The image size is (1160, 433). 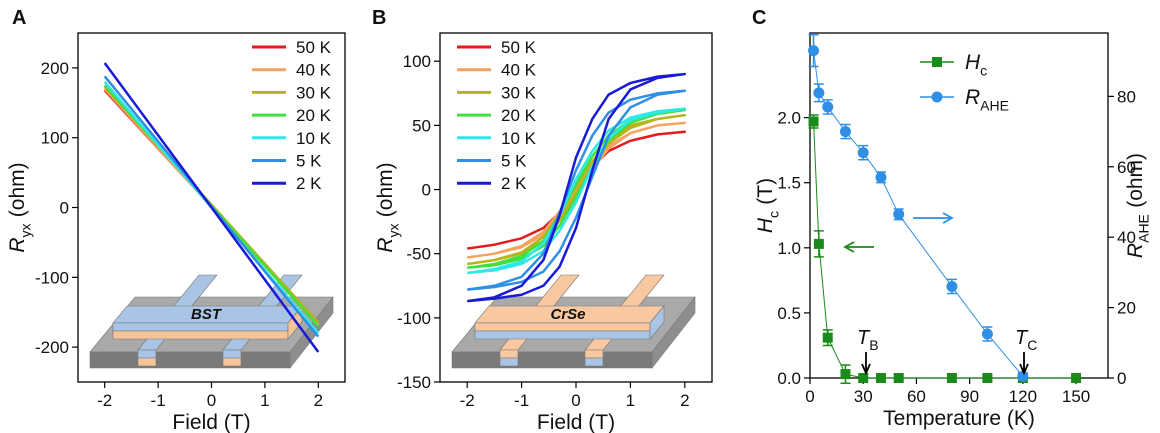 What do you see at coordinates (264, 400) in the screenshot?
I see `x-tick-label: 1` at bounding box center [264, 400].